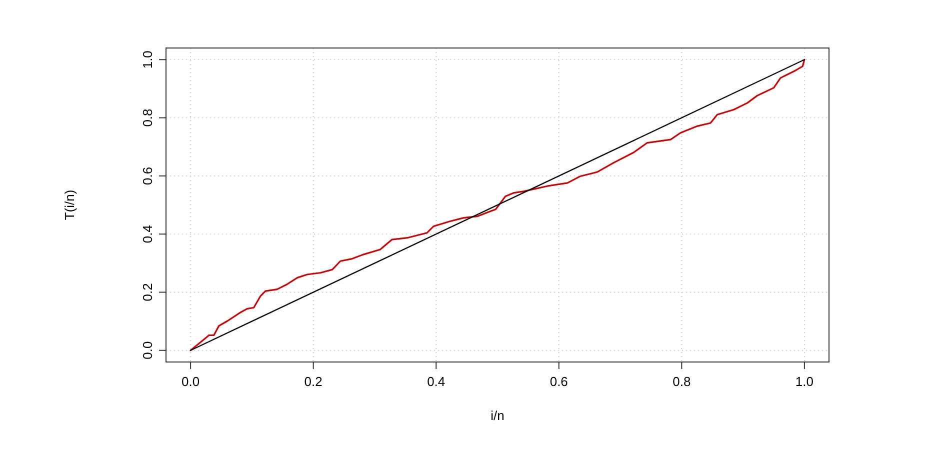 This screenshot has width=928, height=474. I want to click on x-tick-label: 0.2, so click(313, 381).